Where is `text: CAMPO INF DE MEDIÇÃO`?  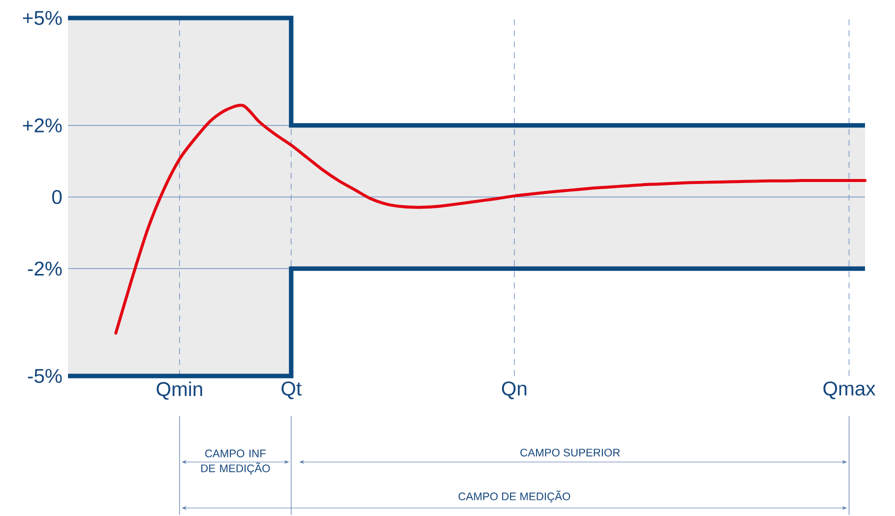 text: CAMPO INF DE MEDIÇÃO is located at coordinates (235, 462).